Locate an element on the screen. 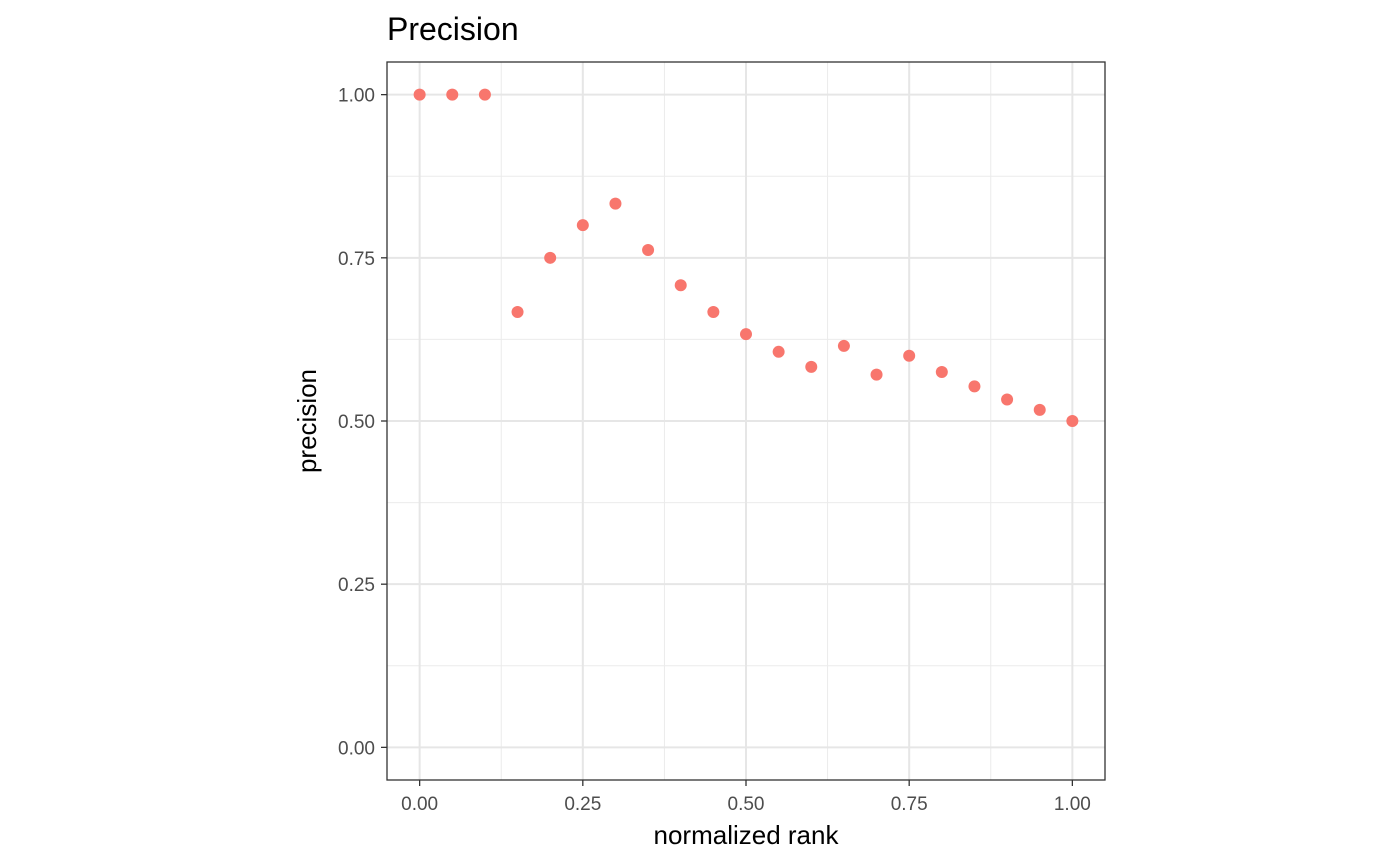 The image size is (1400, 866). y-tick-label: 0.00 is located at coordinates (356, 748).